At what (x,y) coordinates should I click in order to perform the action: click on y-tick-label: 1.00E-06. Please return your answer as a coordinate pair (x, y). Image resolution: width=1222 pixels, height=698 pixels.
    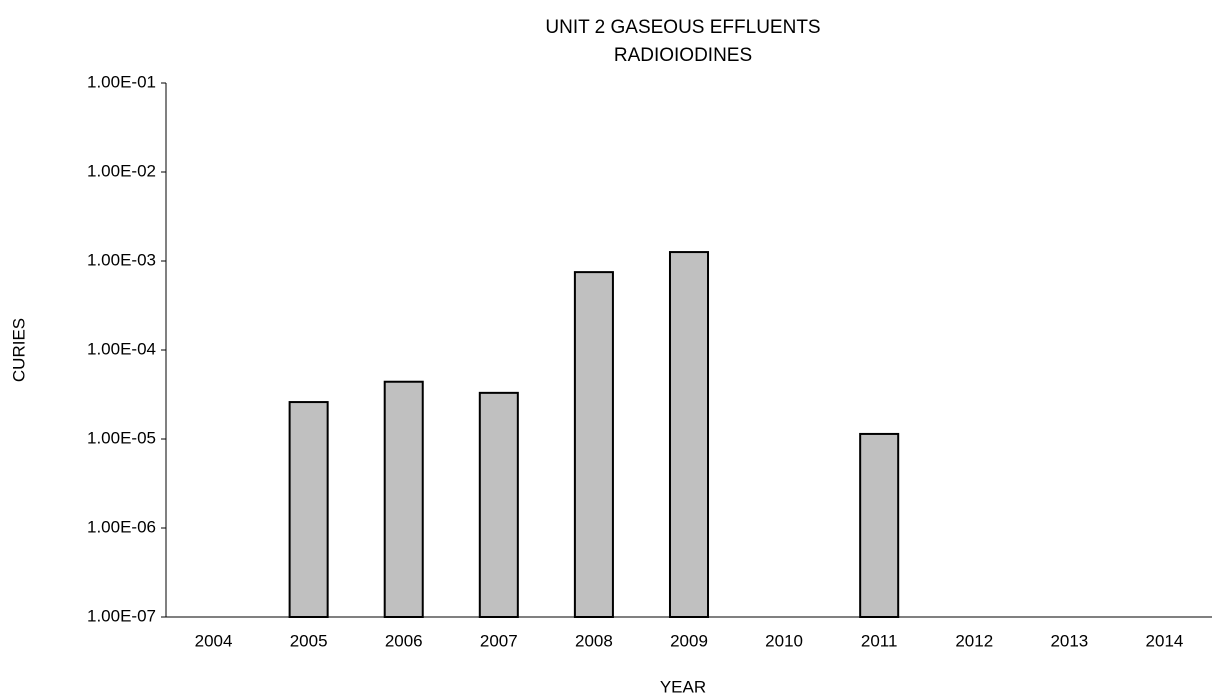
    Looking at the image, I should click on (121, 526).